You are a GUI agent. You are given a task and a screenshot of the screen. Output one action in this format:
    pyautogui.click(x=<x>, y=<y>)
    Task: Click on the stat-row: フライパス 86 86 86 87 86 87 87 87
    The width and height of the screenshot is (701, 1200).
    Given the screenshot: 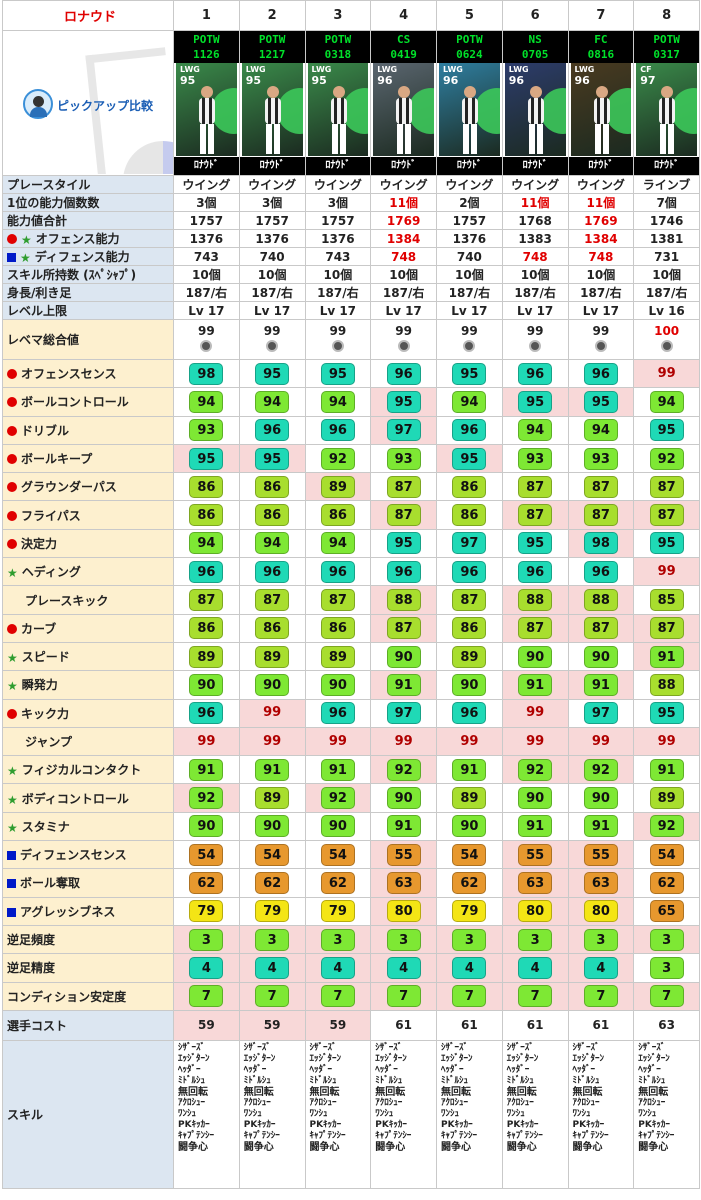 What is the action you would take?
    pyautogui.click(x=351, y=515)
    